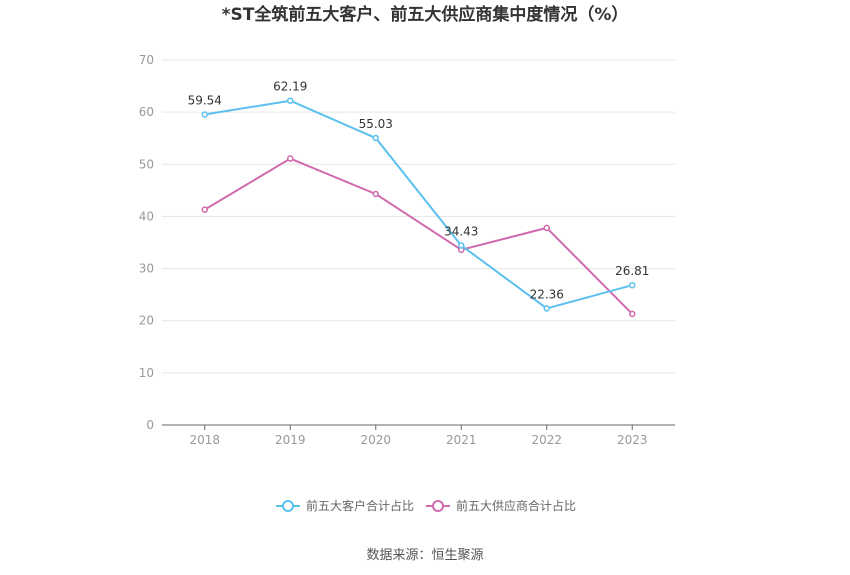 This screenshot has height=575, width=850. I want to click on x-tick-label: 2022, so click(546, 440).